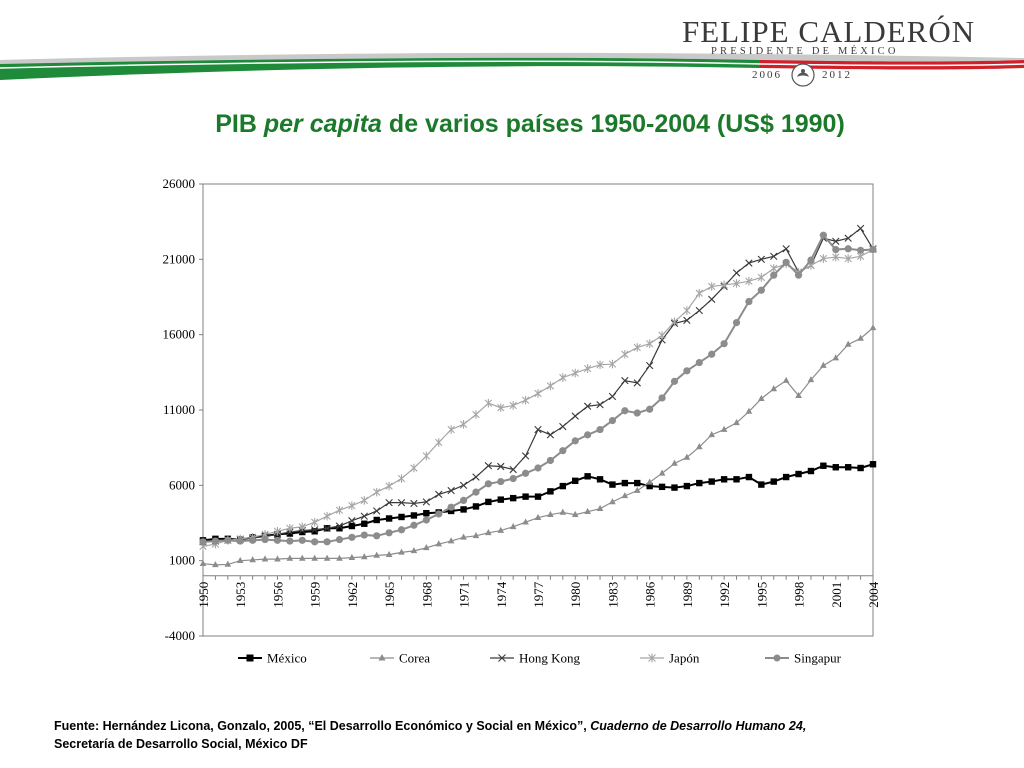 The image size is (1024, 768). Describe the element at coordinates (652, 658) in the screenshot. I see `legend-marker-japon` at that location.